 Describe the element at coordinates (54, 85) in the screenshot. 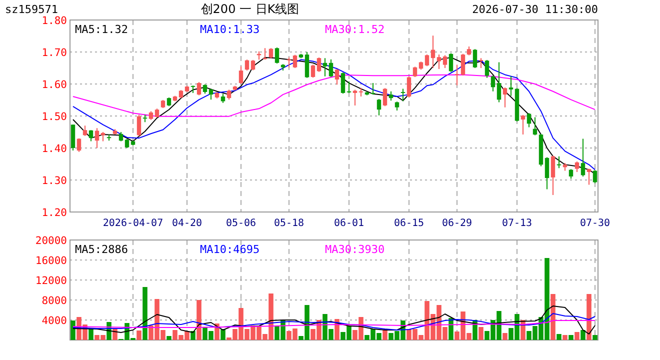

I see `y-tick-label: 1.60` at that location.